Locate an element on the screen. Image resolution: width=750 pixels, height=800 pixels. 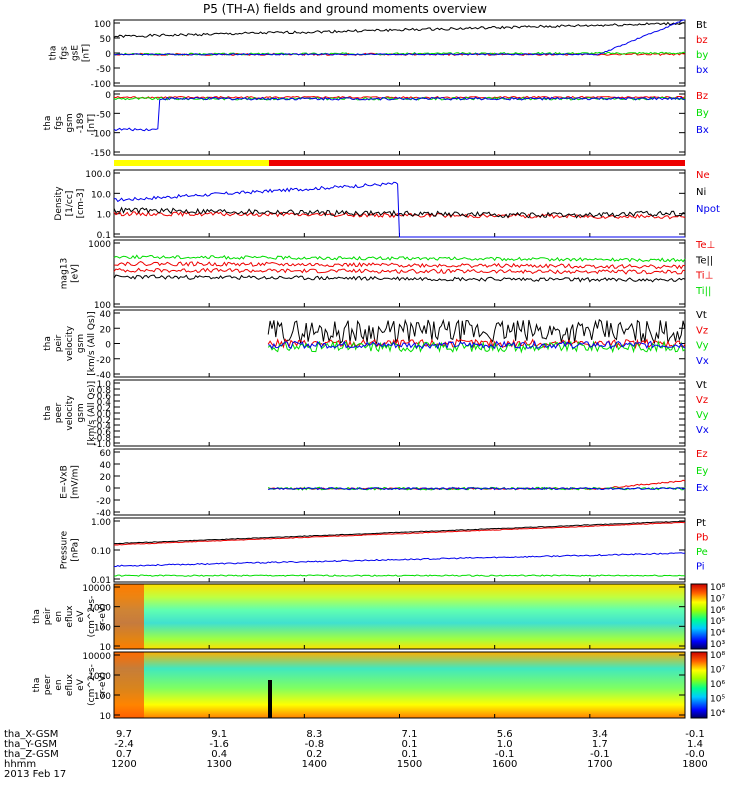
legend-Pe: Pe is located at coordinates (702, 552).